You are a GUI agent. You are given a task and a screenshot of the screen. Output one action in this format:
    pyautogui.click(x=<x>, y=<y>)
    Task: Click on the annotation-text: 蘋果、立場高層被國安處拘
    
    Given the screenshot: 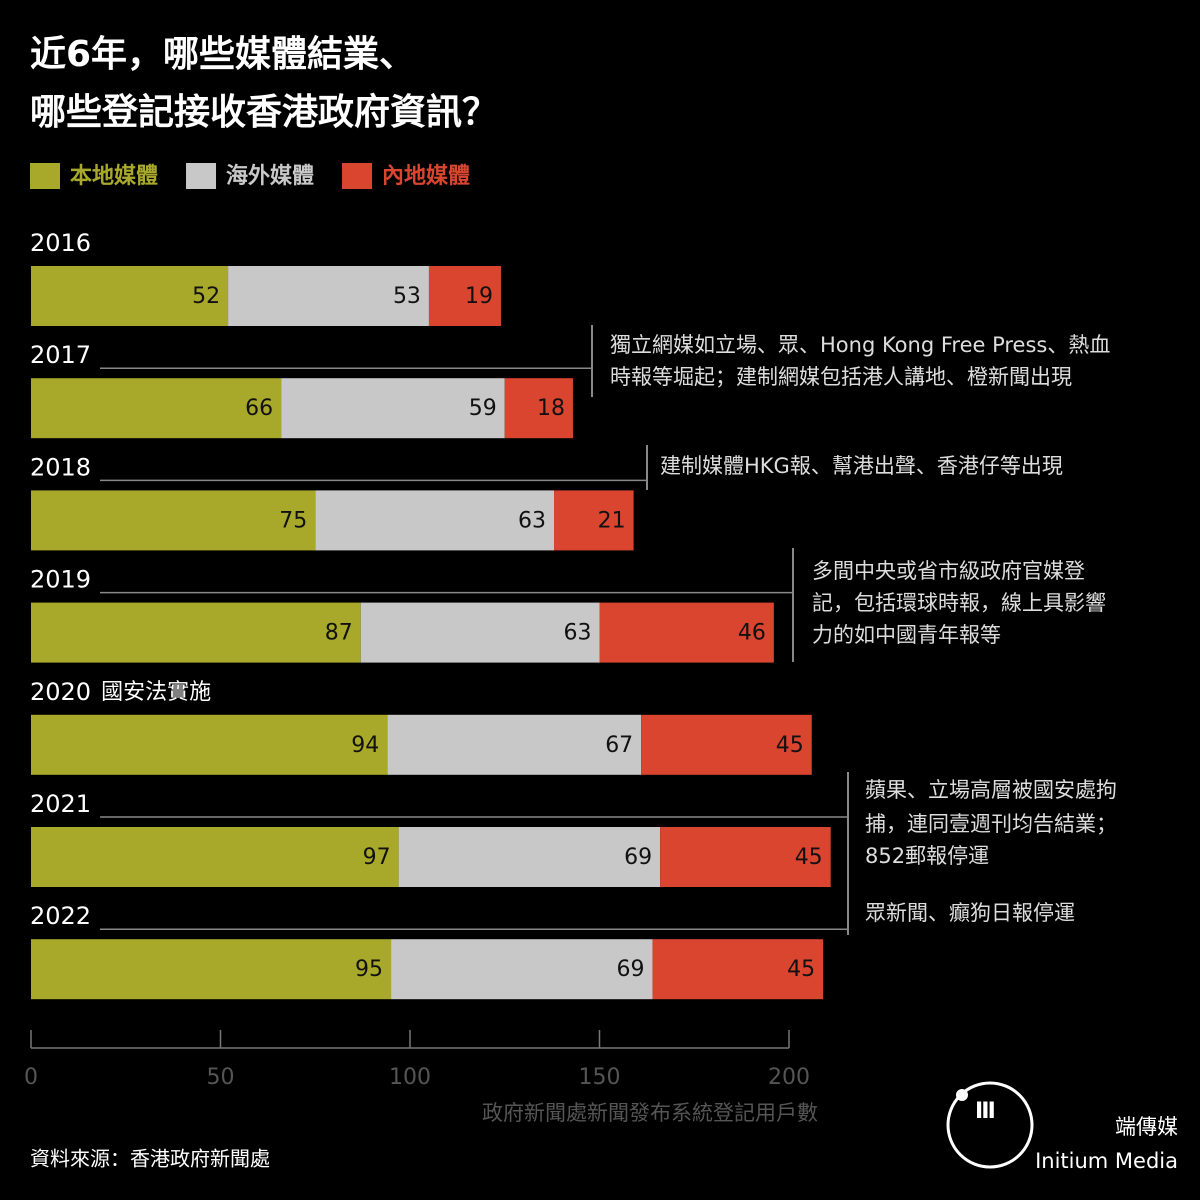 What is the action you would take?
    pyautogui.click(x=991, y=790)
    